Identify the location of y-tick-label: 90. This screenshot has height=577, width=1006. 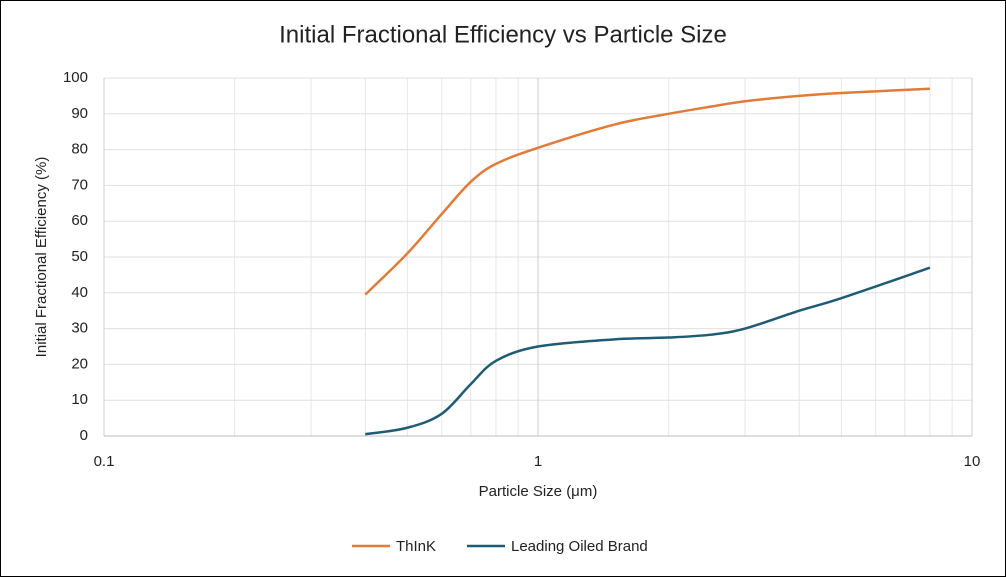
(79, 113).